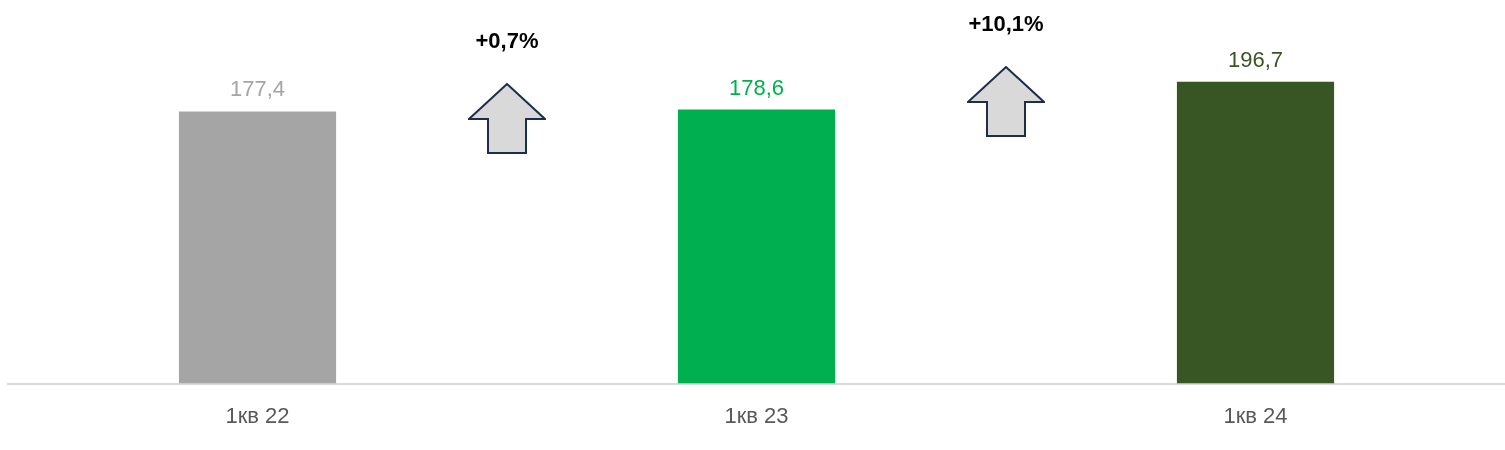 This screenshot has width=1505, height=450. Describe the element at coordinates (756, 415) in the screenshot. I see `x-tick-label: 1кв 23` at that location.